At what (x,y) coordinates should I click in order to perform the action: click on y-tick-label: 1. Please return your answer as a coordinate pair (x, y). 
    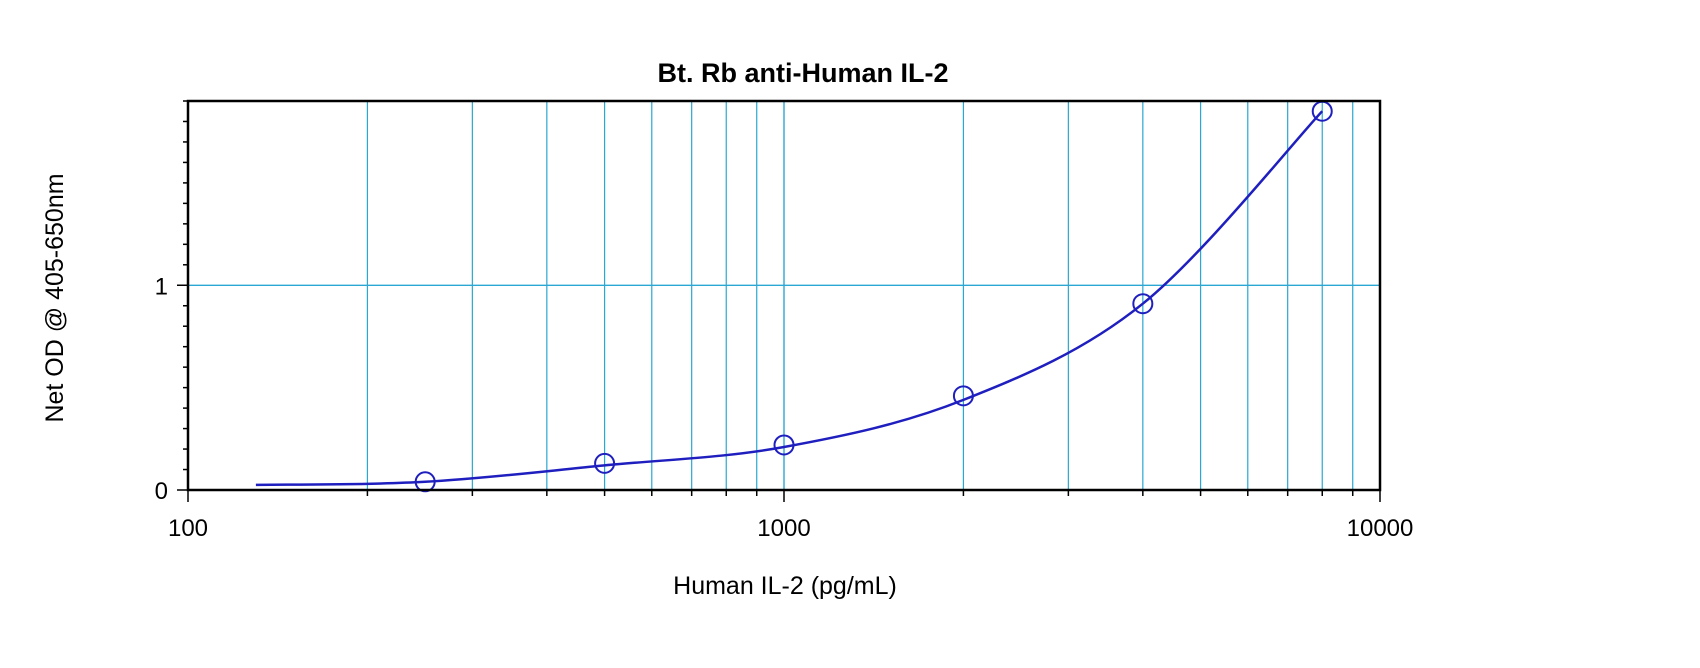
    Looking at the image, I should click on (161, 286).